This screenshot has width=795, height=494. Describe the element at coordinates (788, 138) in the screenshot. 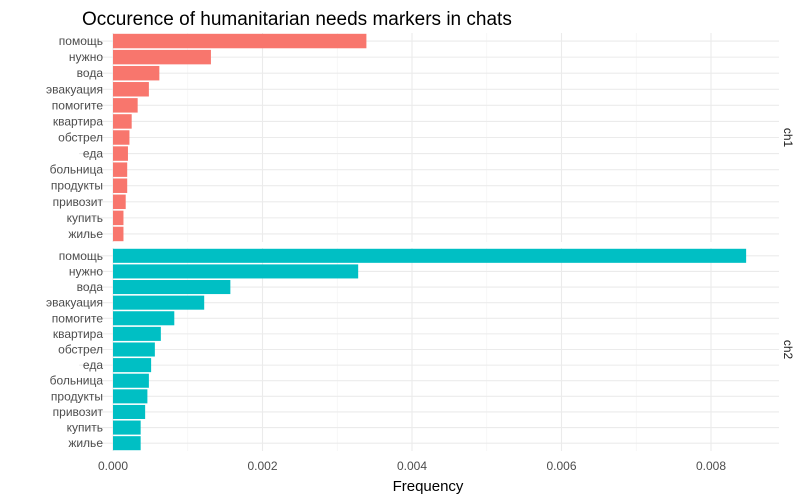

I see `facet-strip-label: ch1` at that location.